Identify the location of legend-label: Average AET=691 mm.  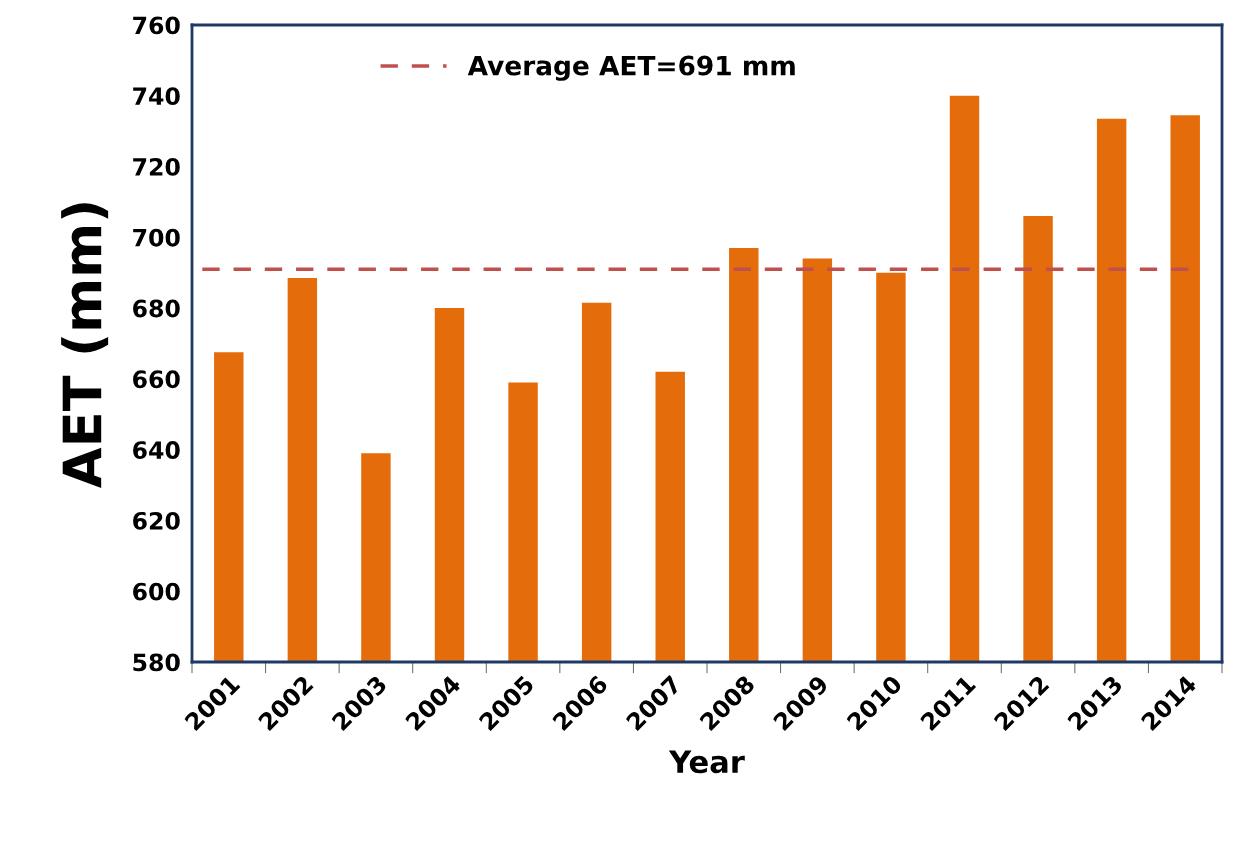
(631, 68).